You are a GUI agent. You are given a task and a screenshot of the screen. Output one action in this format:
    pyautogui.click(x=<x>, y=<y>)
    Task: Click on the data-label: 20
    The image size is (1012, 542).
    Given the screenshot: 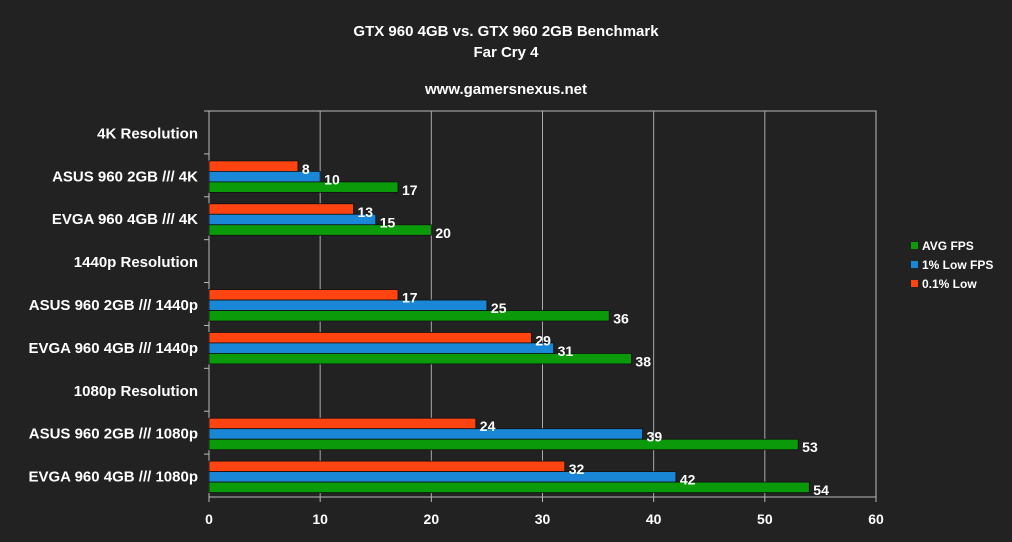 What is the action you would take?
    pyautogui.click(x=443, y=233)
    